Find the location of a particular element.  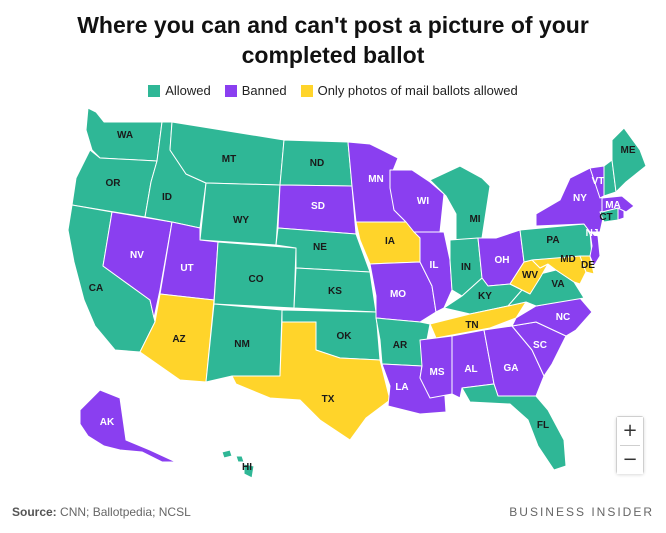

label-ia: IA is located at coordinates (390, 241).